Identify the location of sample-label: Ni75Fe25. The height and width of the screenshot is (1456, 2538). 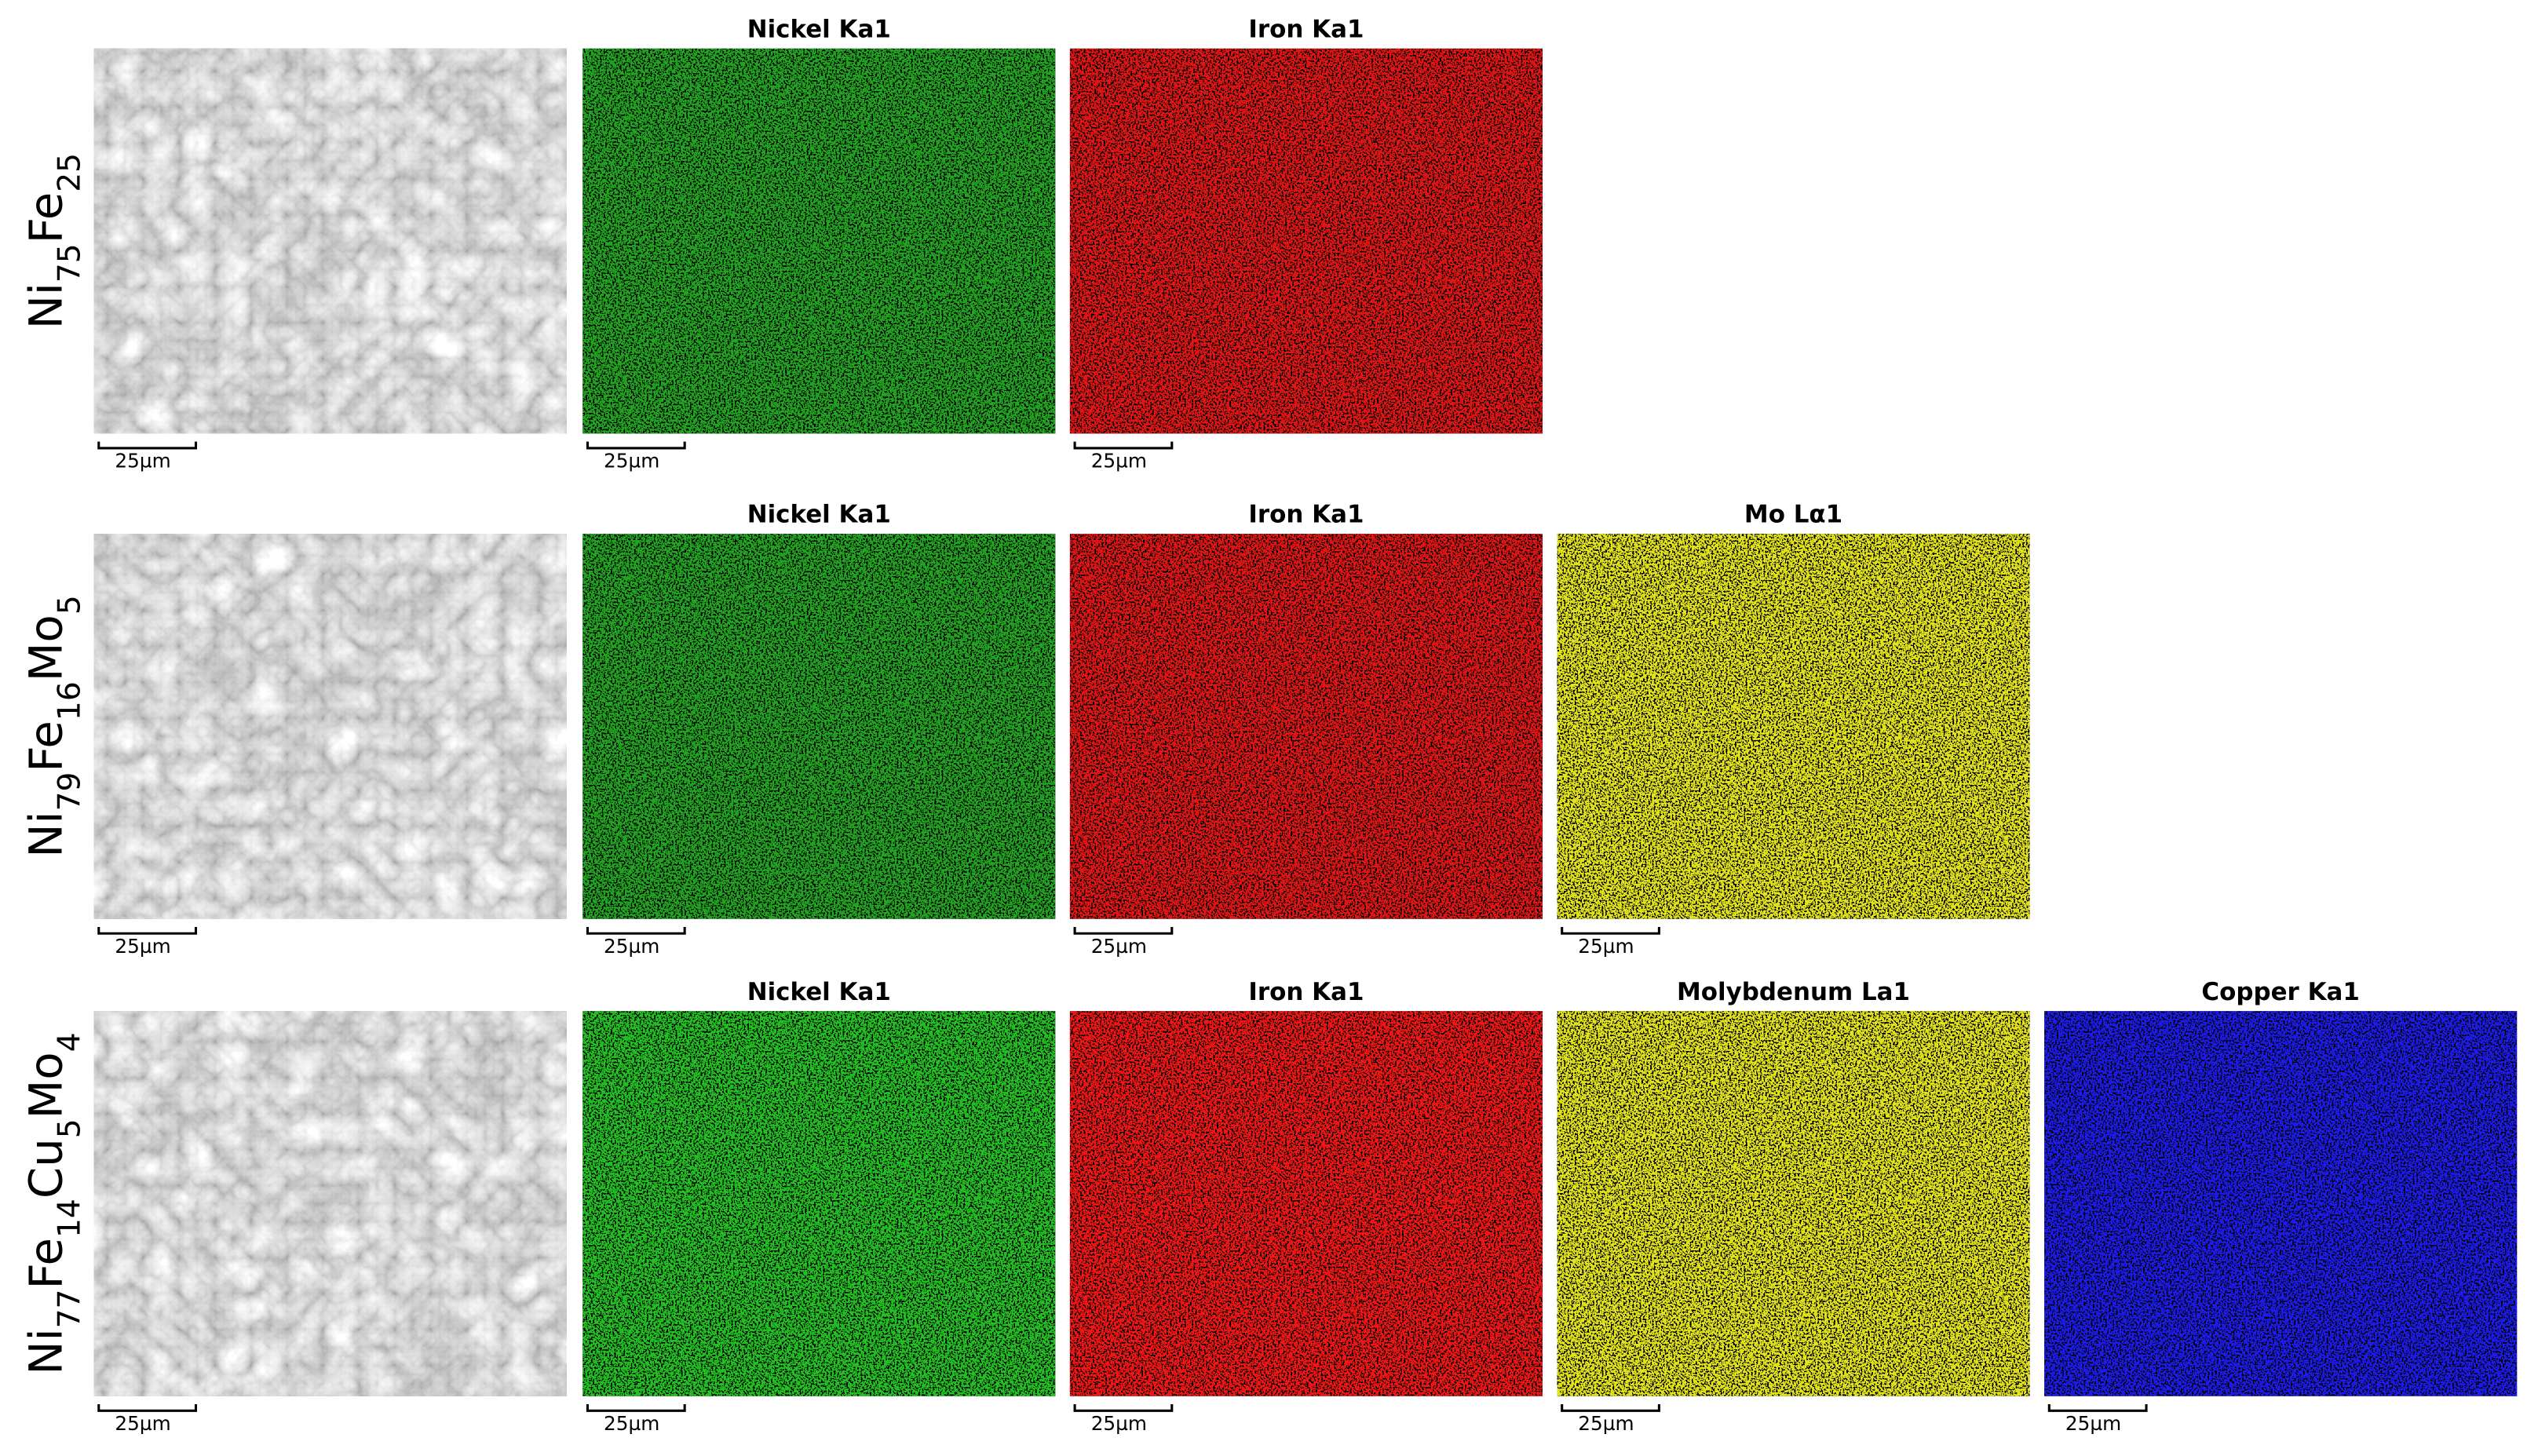
(53, 241).